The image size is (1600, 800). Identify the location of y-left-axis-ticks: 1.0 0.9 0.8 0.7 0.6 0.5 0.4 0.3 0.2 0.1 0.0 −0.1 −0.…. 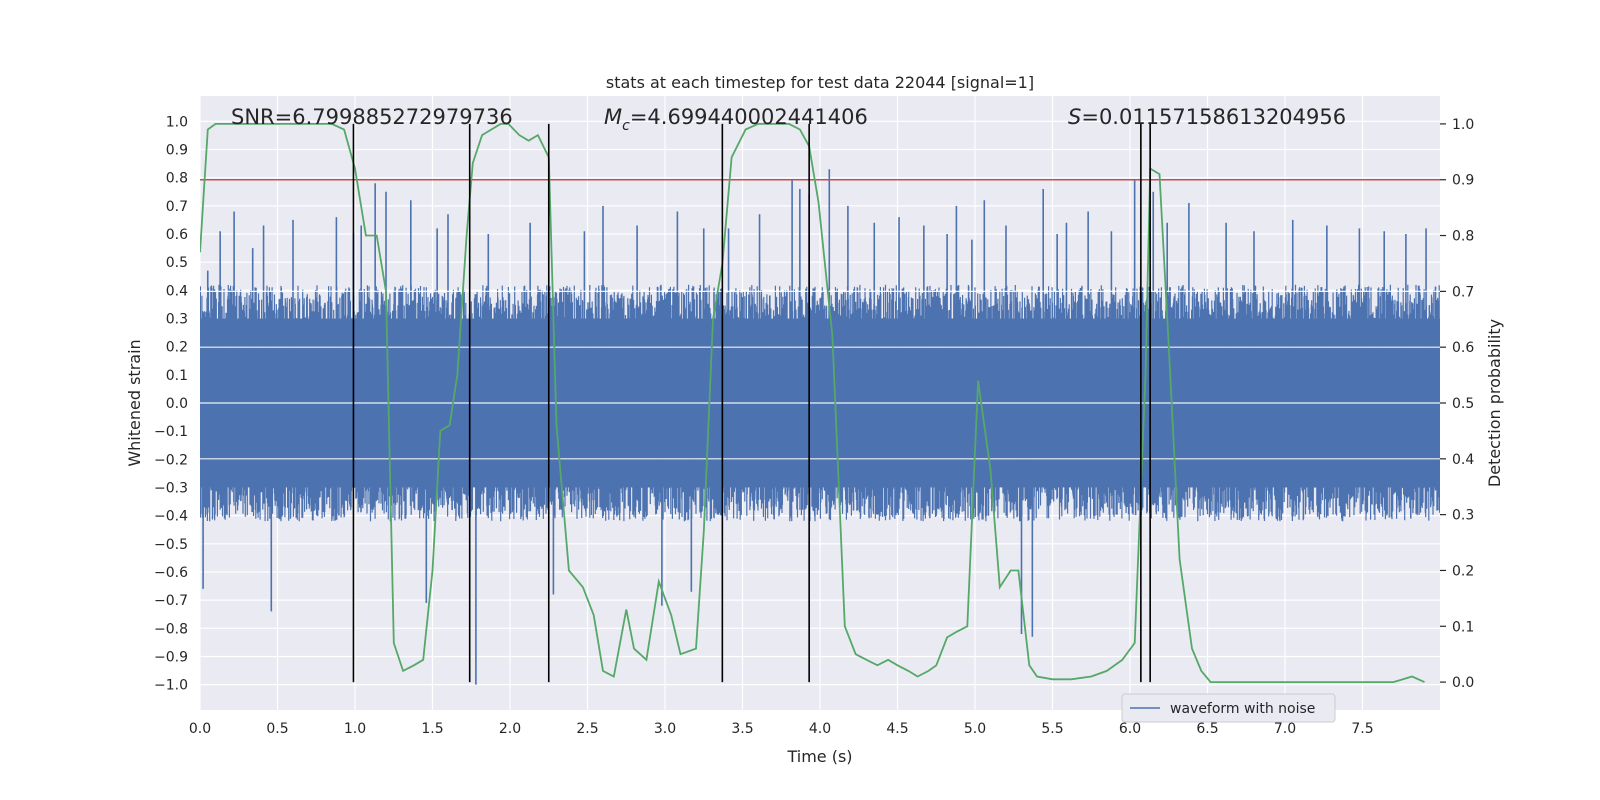
(171, 403).